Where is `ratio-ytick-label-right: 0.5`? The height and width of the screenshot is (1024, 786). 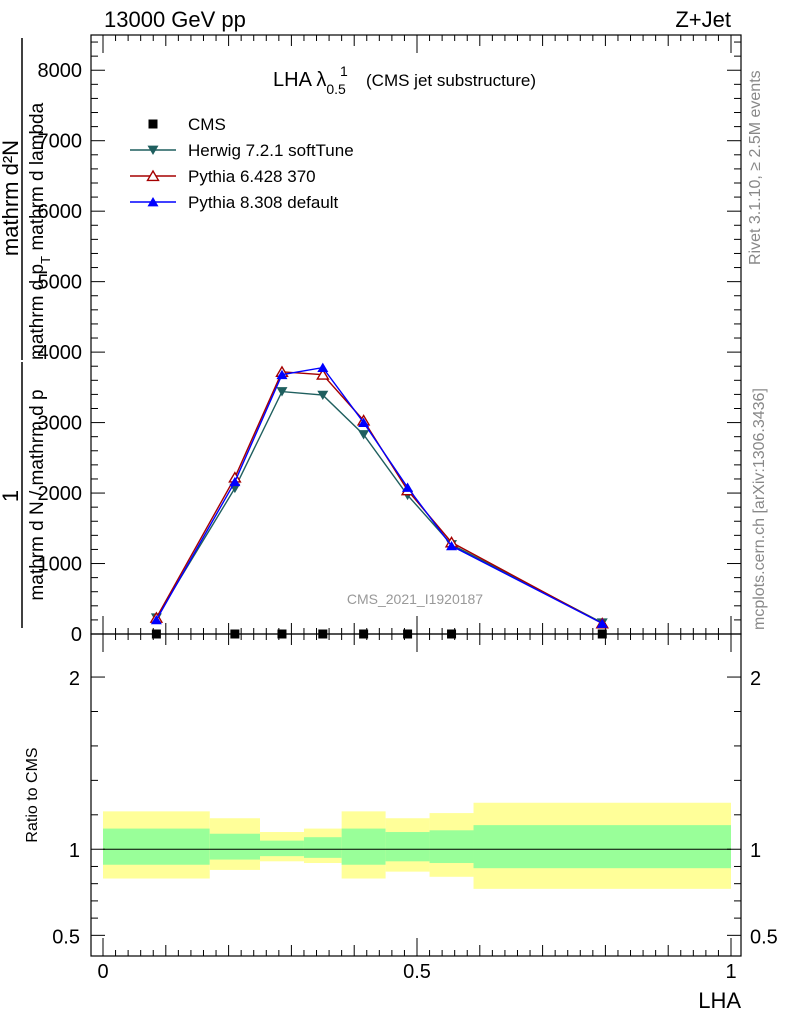
ratio-ytick-label-right: 0.5 is located at coordinates (764, 937).